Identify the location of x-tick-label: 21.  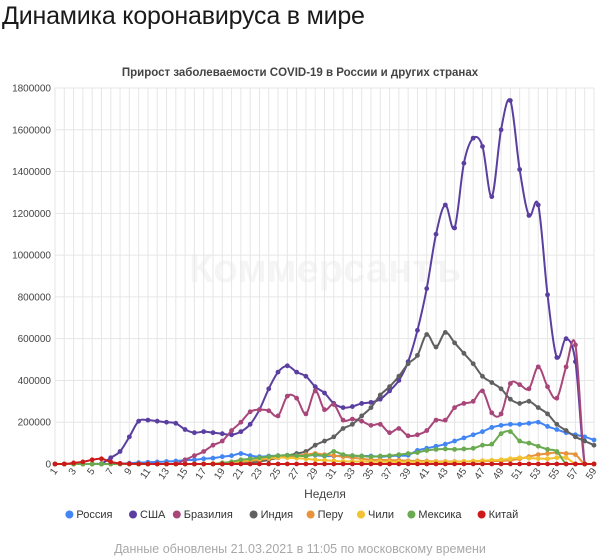
(239, 474).